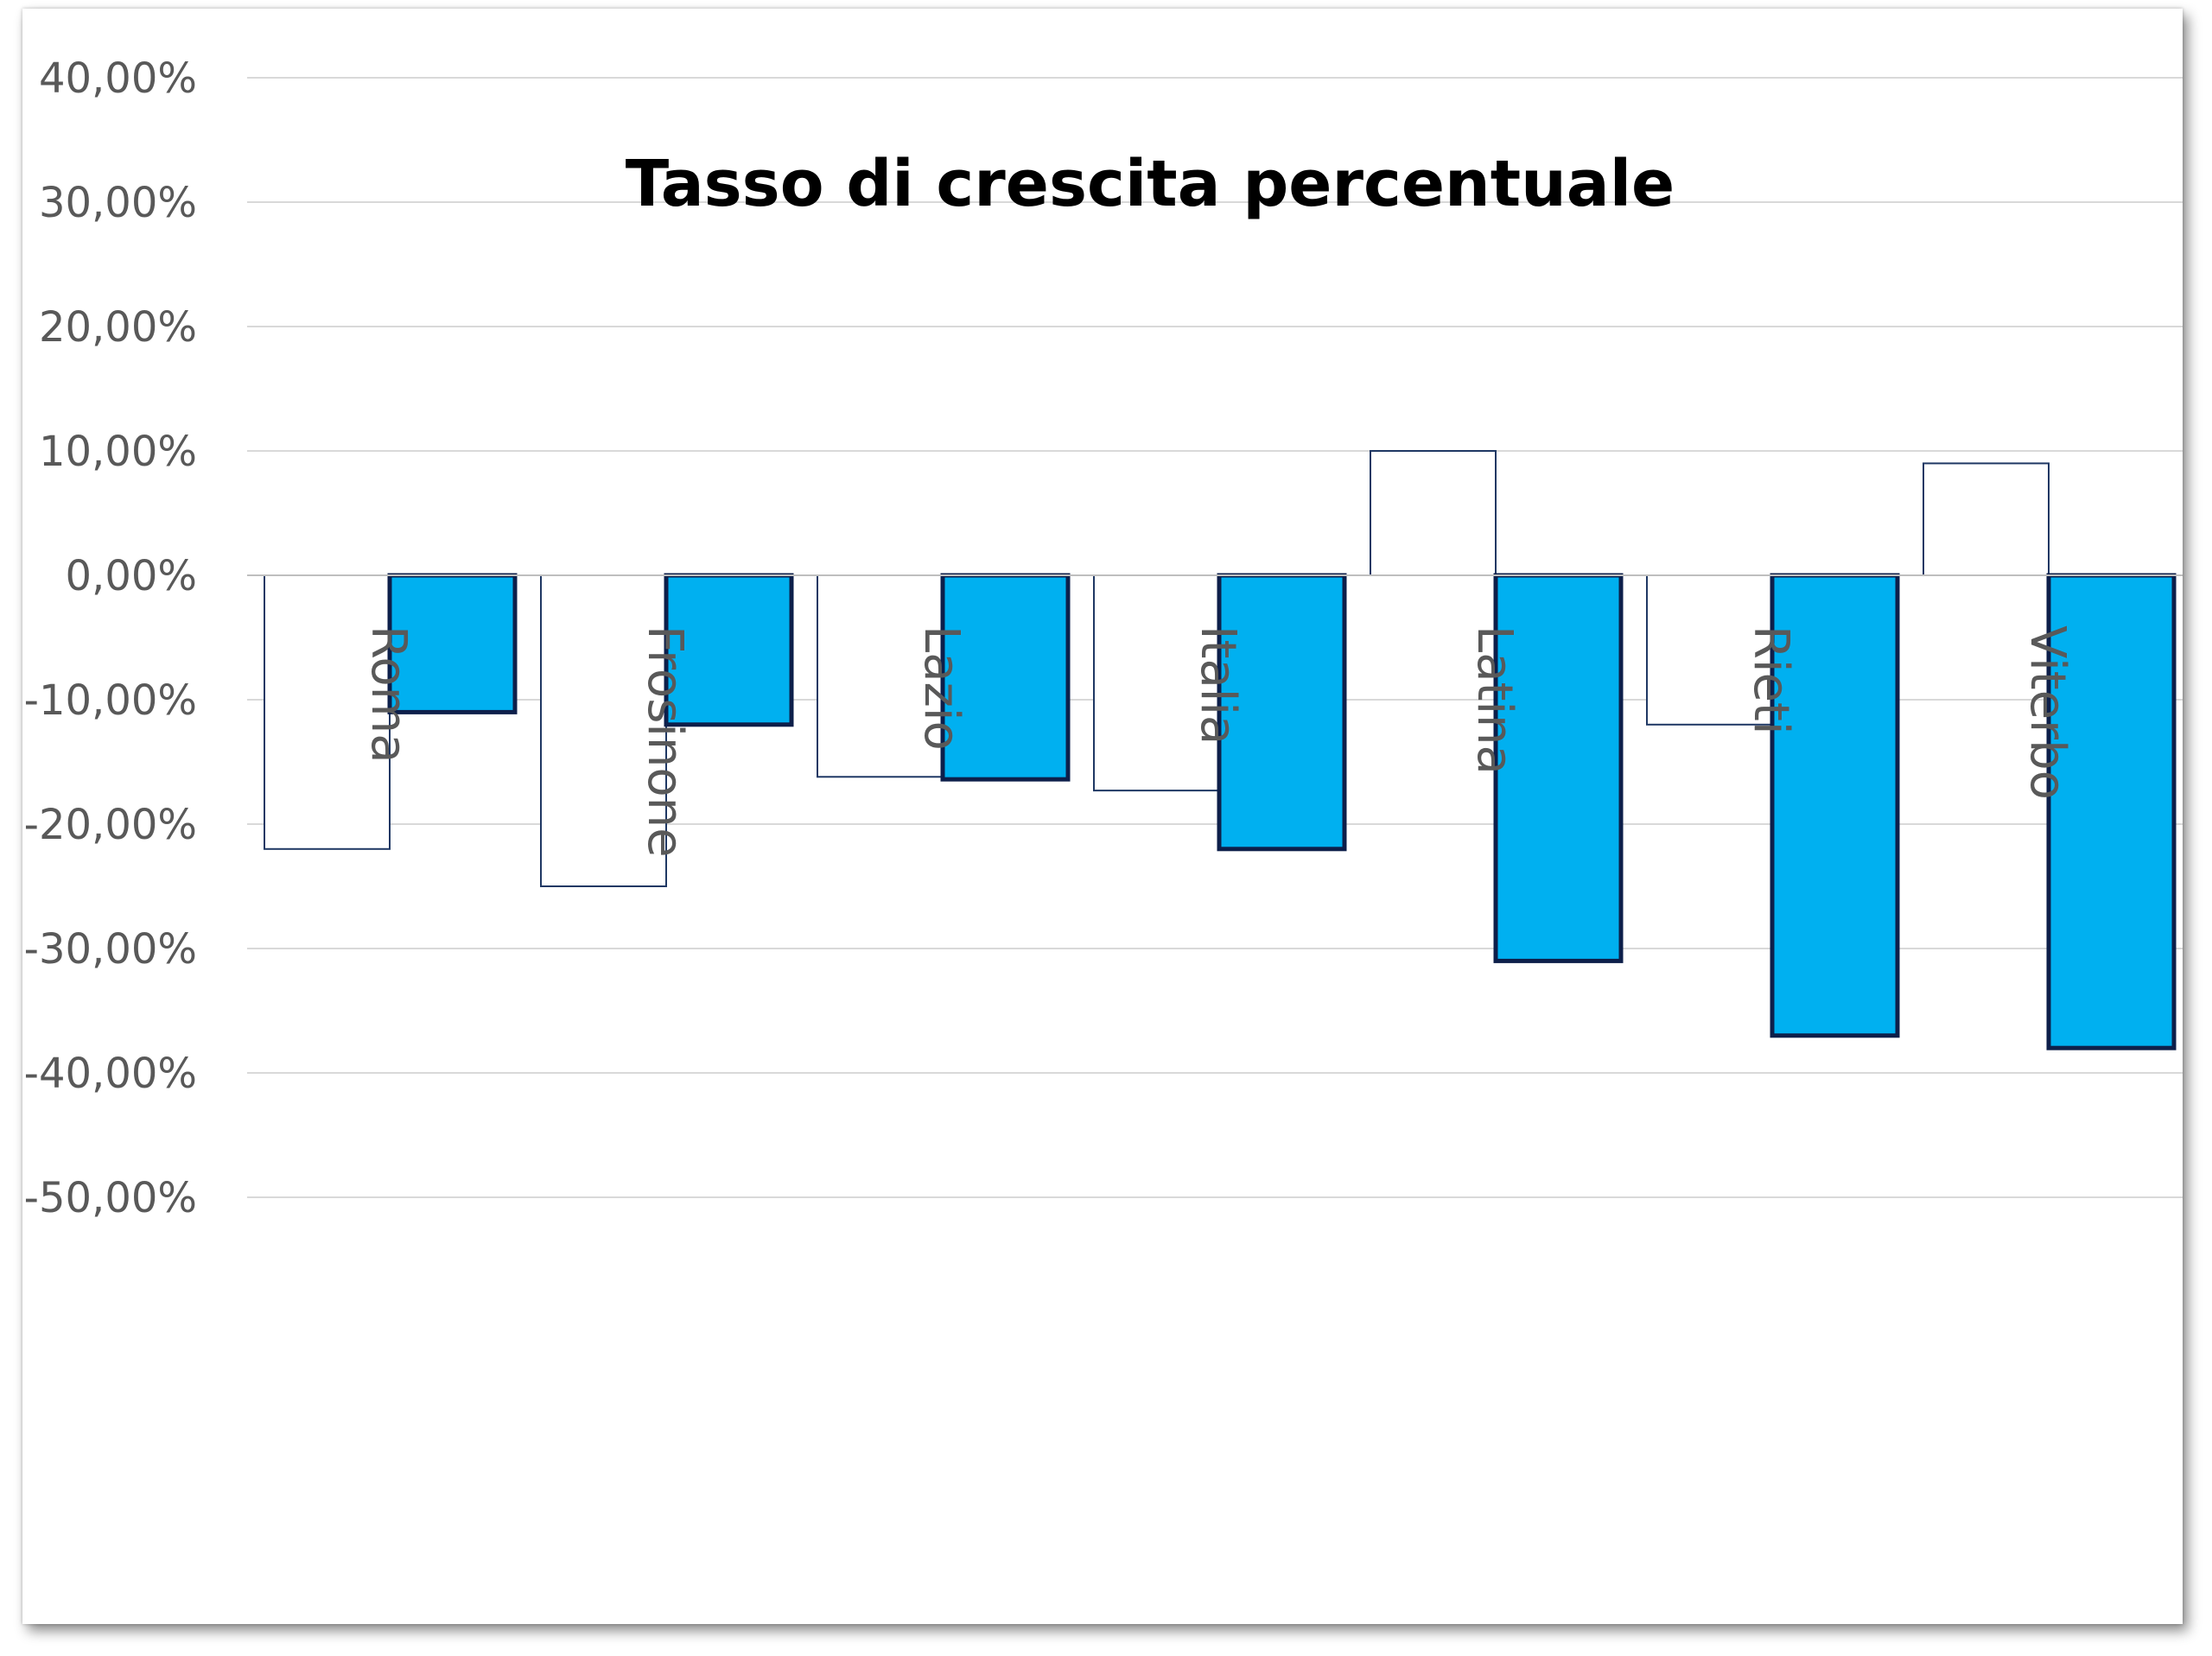 This screenshot has width=2212, height=1656. I want to click on category-label: Rieti, so click(1771, 679).